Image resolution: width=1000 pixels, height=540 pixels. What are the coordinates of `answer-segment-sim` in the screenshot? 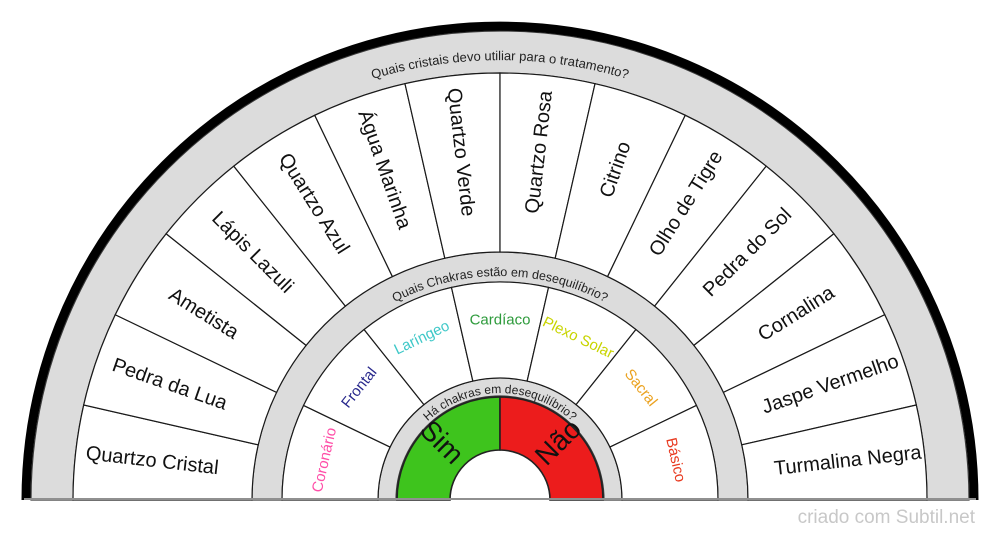 It's located at (448, 448).